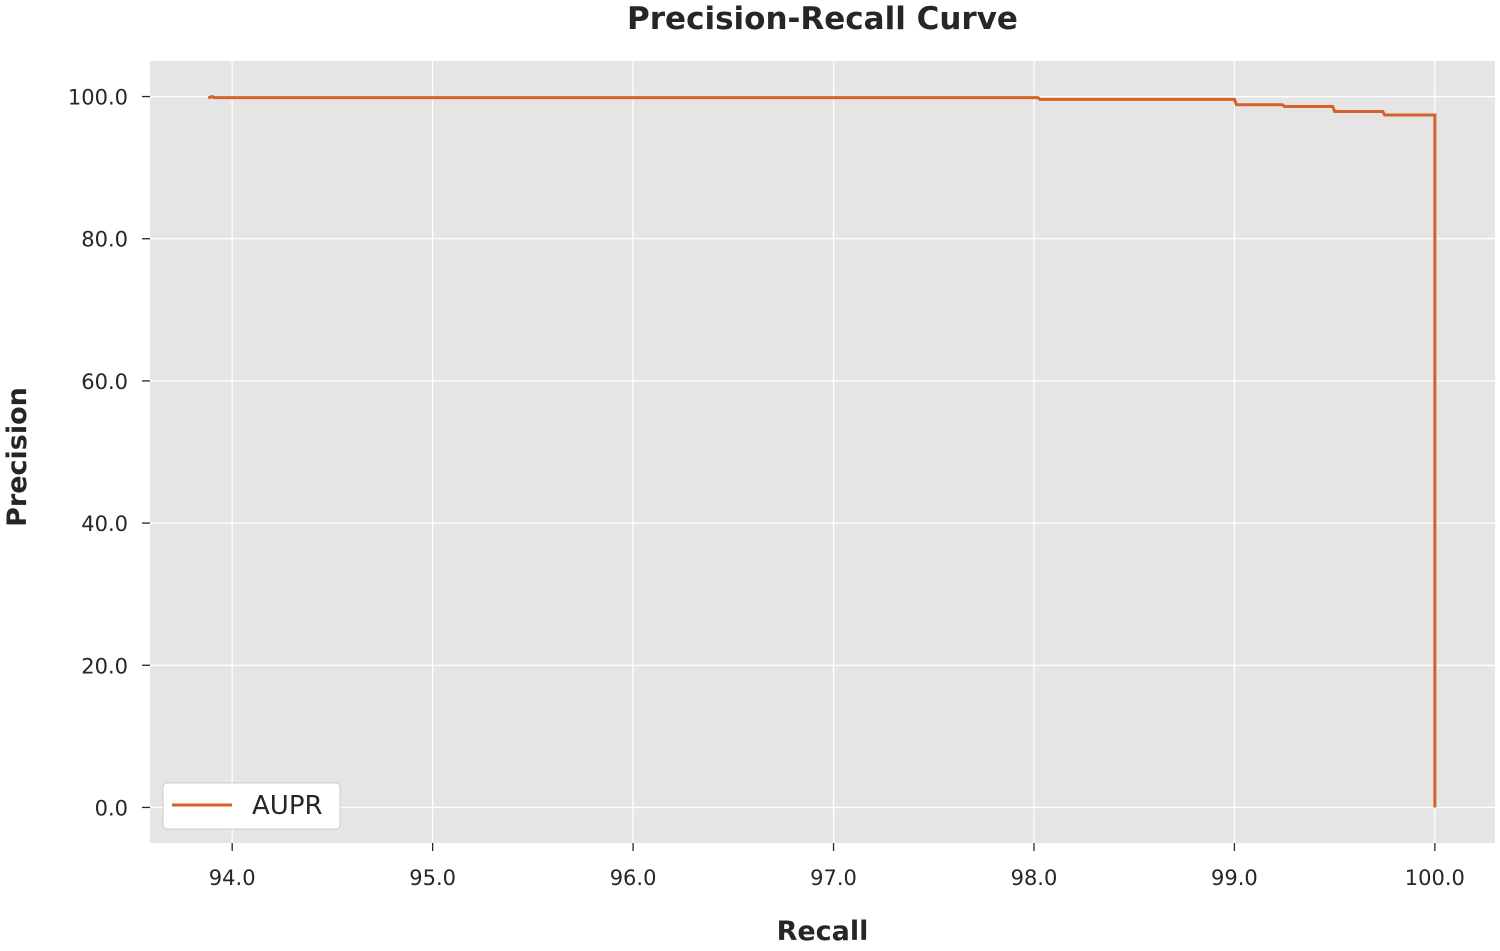  I want to click on y-tick-label: 100.0, so click(98, 98).